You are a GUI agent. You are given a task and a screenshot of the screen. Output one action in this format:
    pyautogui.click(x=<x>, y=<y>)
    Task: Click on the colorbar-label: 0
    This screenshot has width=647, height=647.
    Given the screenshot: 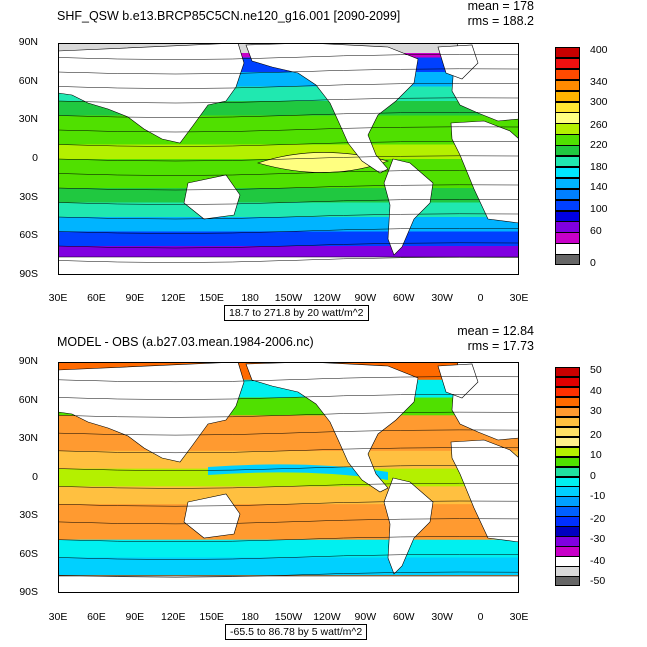 What is the action you would take?
    pyautogui.click(x=593, y=263)
    